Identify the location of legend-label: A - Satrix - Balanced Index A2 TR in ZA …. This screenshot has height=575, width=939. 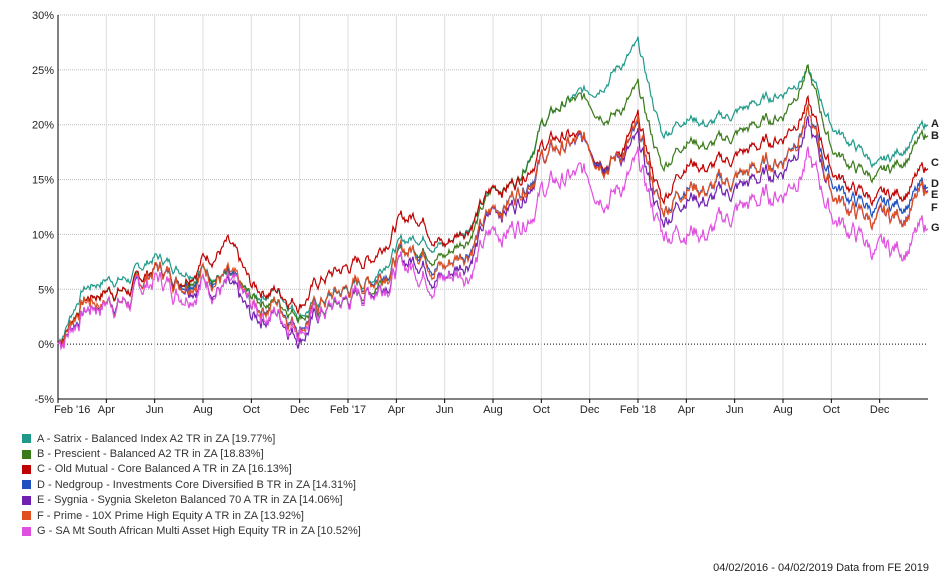
(156, 438).